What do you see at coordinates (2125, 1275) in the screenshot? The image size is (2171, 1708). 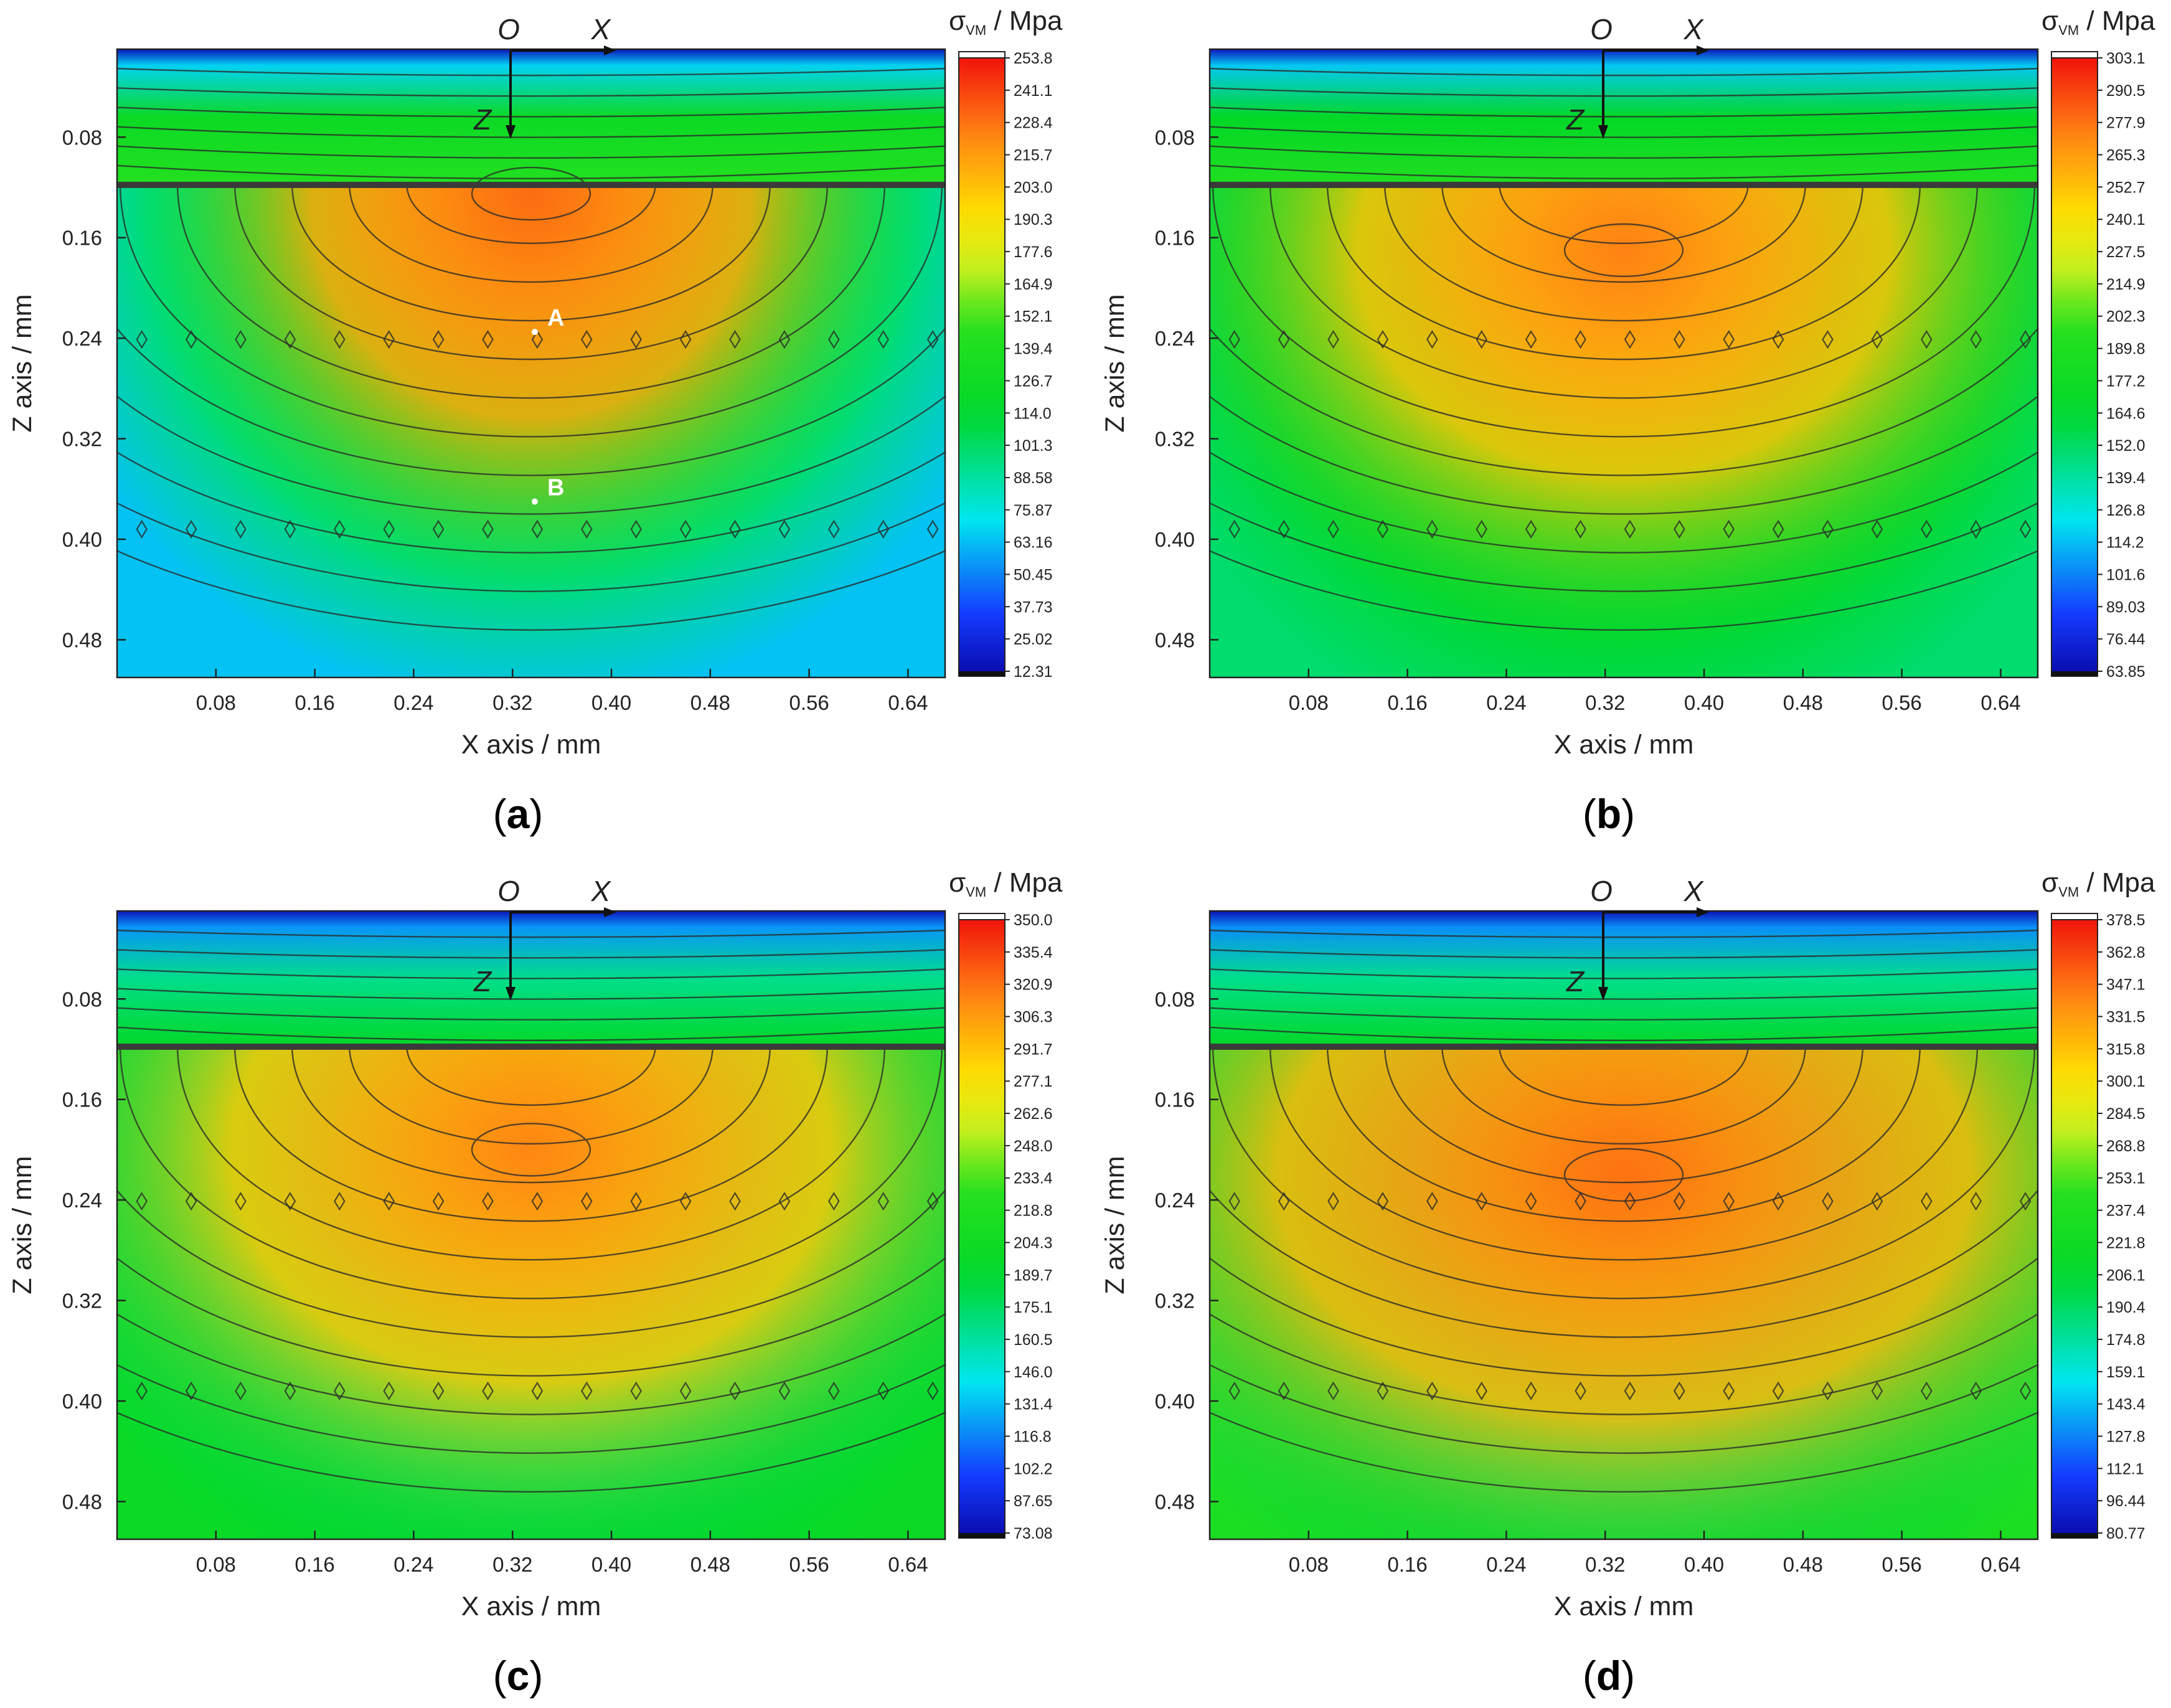 I see `colorbar-tick-label: 206.1` at bounding box center [2125, 1275].